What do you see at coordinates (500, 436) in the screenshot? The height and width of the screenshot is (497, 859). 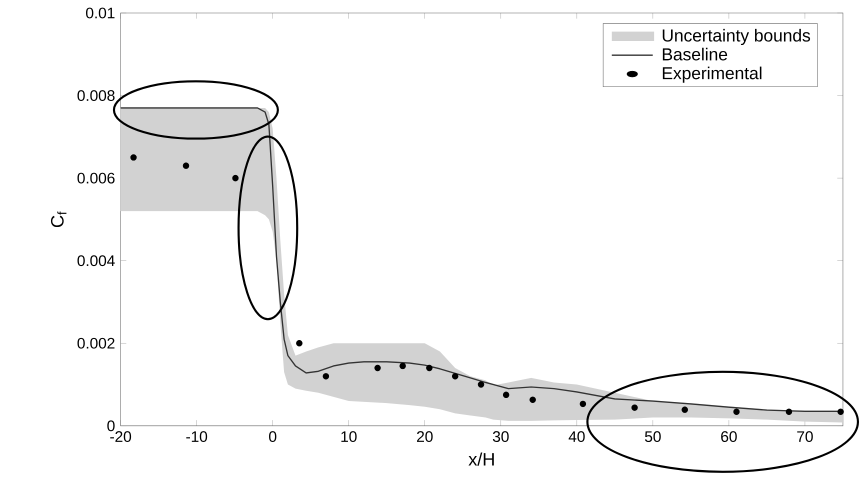 I see `x-tick-label: 30` at bounding box center [500, 436].